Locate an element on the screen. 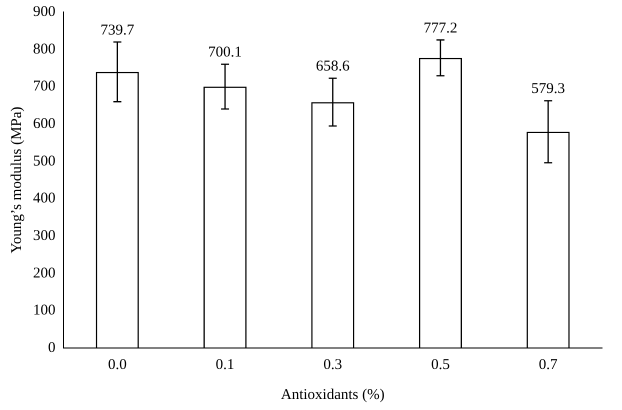 This screenshot has height=410, width=622. x-tick-label: 0.3 is located at coordinates (332, 364).